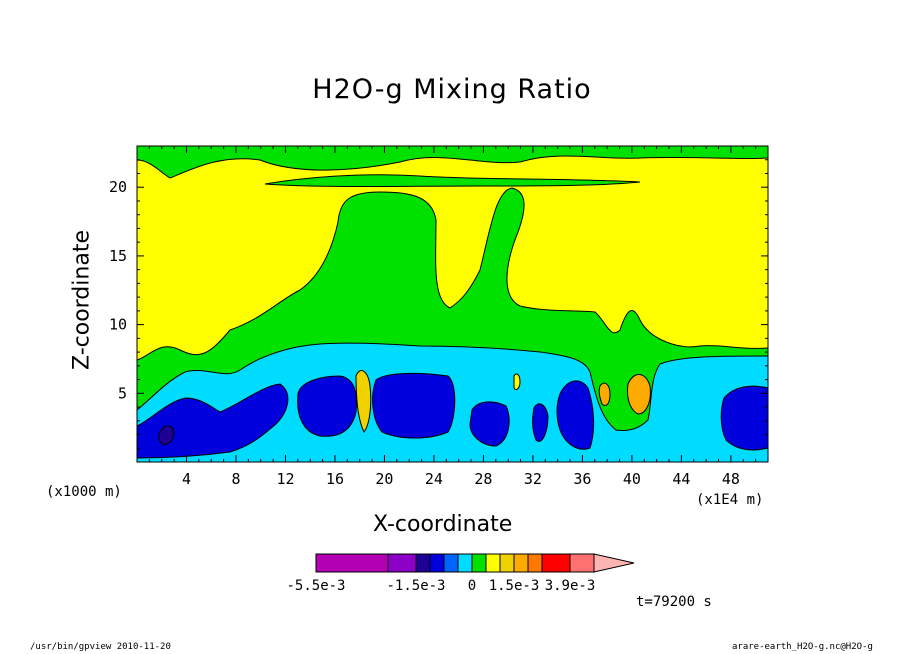  I want to click on x-tick-label: 12, so click(285, 479).